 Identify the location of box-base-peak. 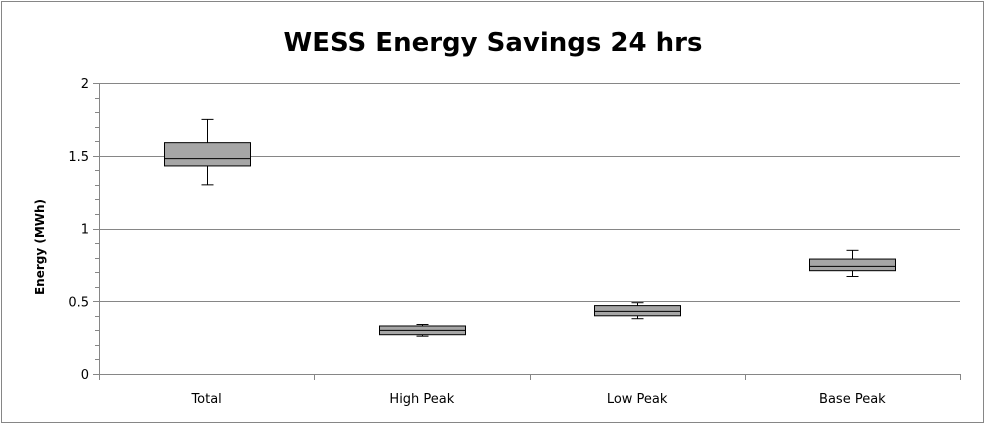
(852, 263).